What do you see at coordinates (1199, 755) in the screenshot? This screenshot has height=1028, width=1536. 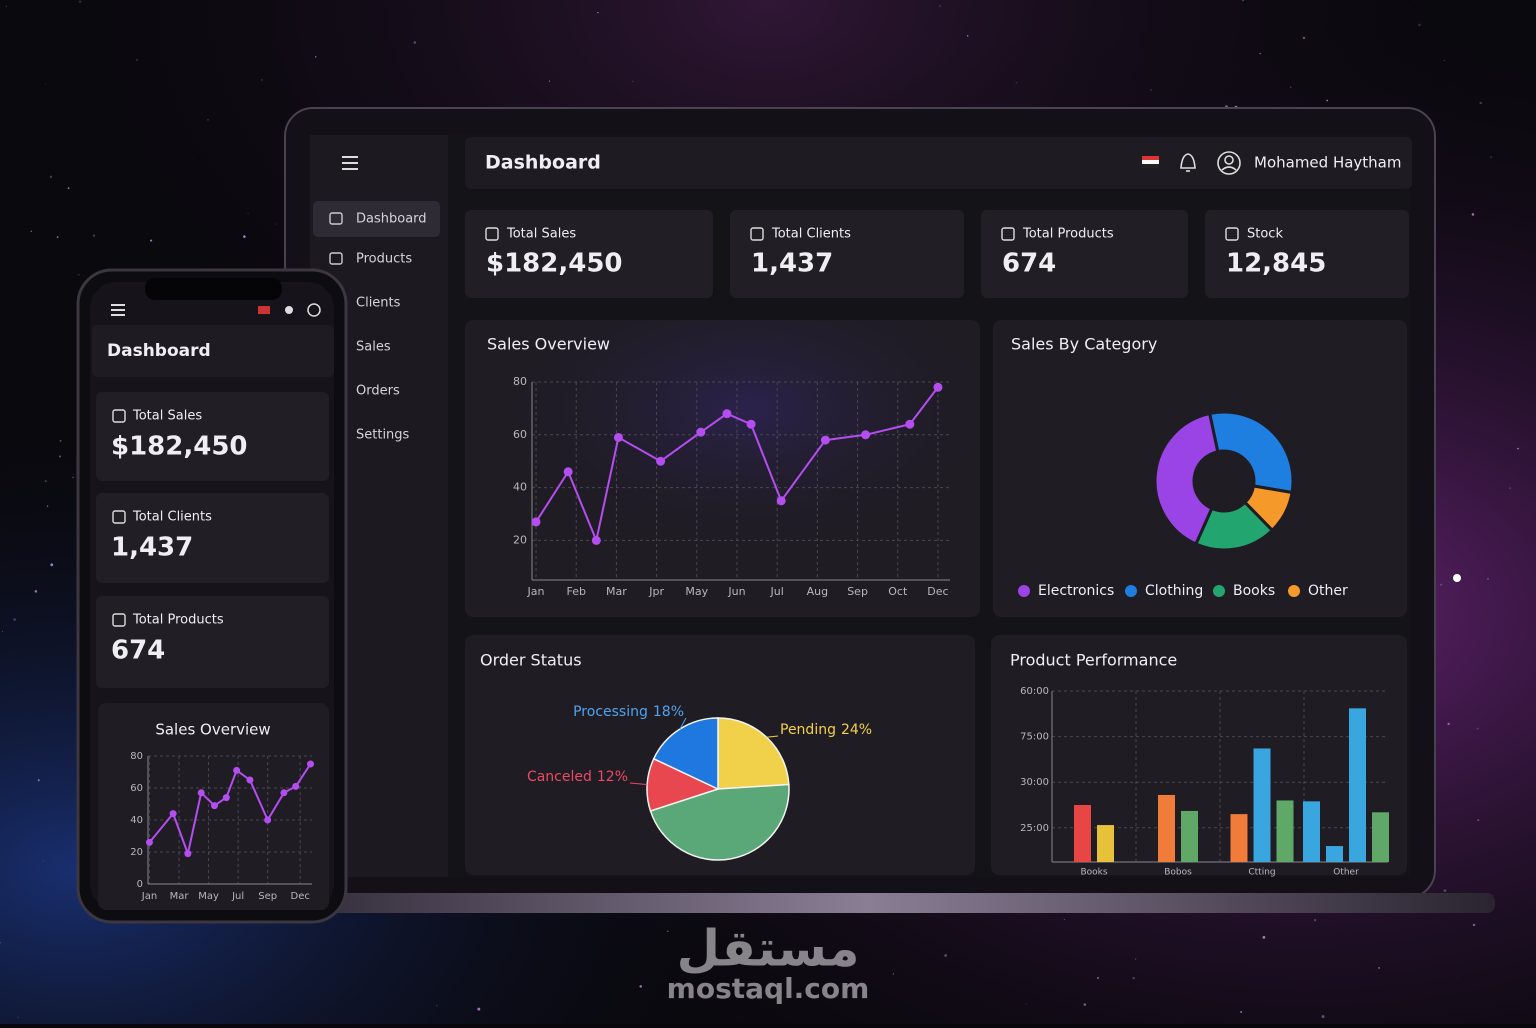 I see `panel` at bounding box center [1199, 755].